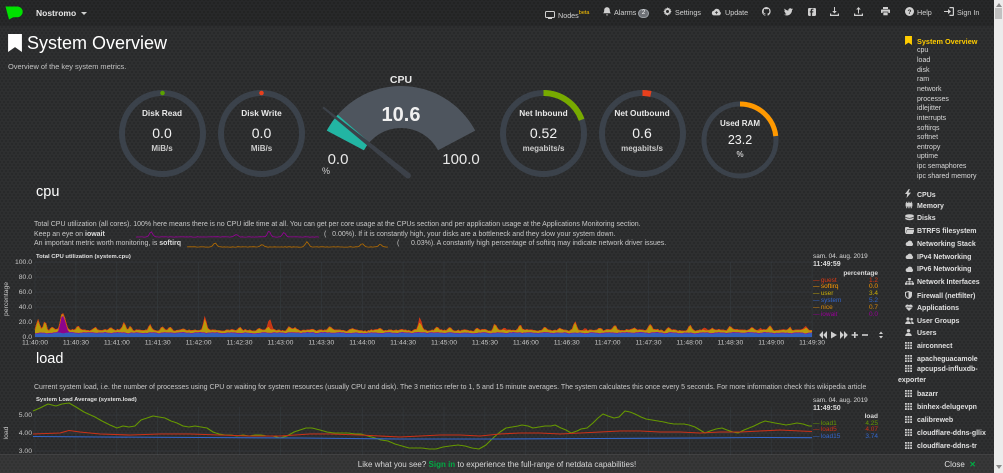 The width and height of the screenshot is (1003, 473). Describe the element at coordinates (25, 292) in the screenshot. I see `svg-text: 60.0` at that location.